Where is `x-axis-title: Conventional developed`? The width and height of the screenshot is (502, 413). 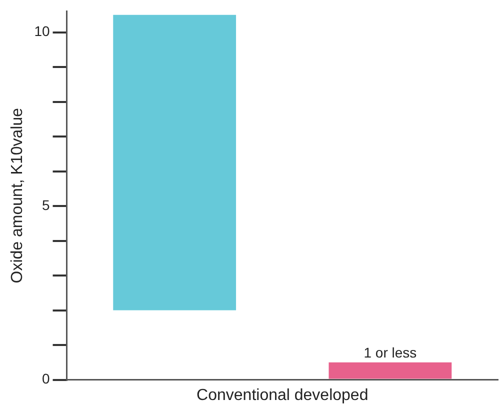
x-axis-title: Conventional developed is located at coordinates (282, 395).